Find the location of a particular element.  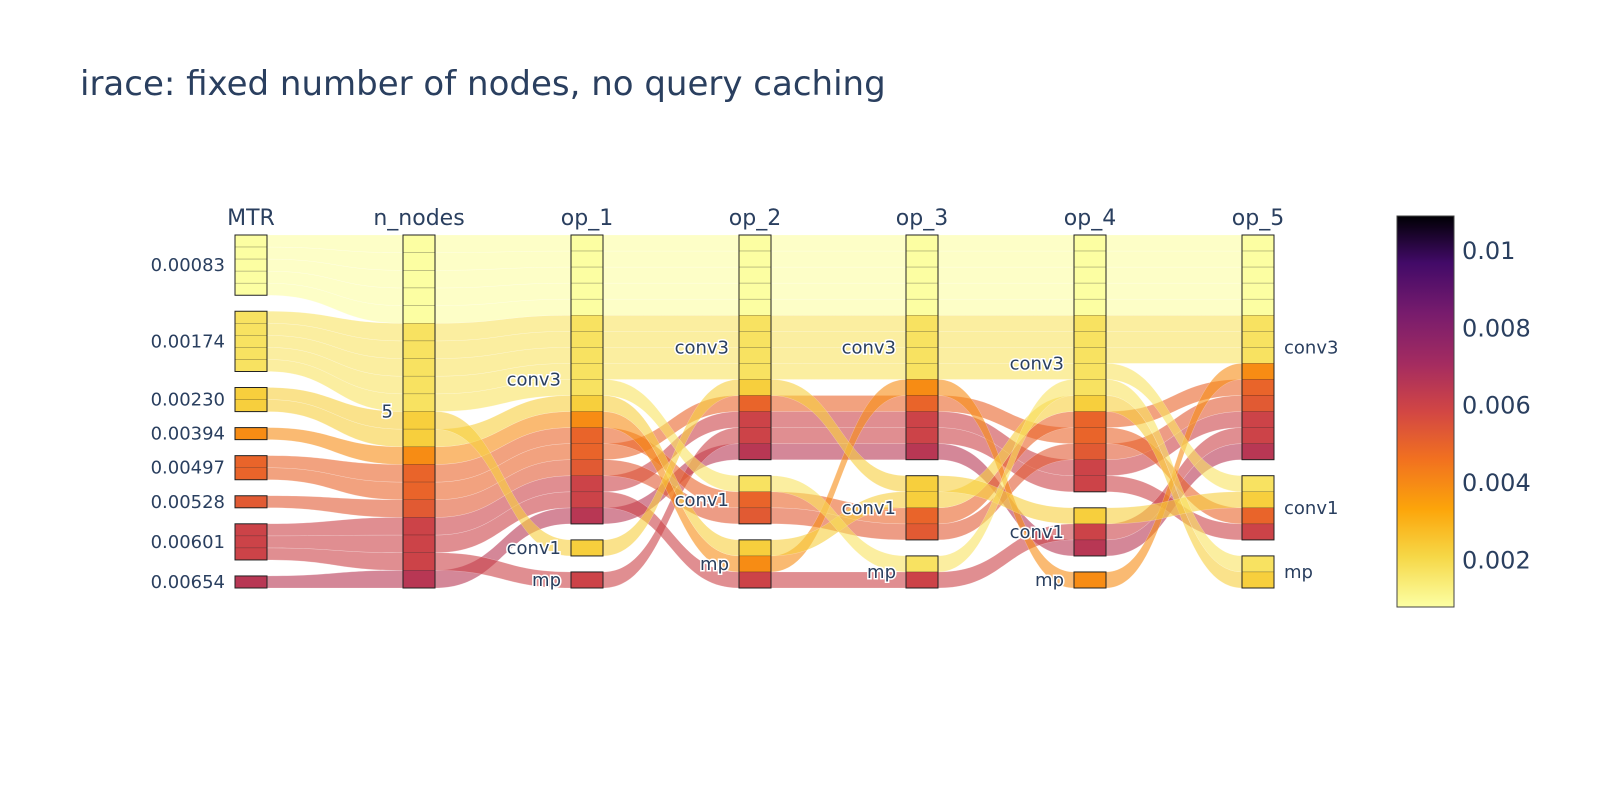

colorbar-bar is located at coordinates (1425, 411).